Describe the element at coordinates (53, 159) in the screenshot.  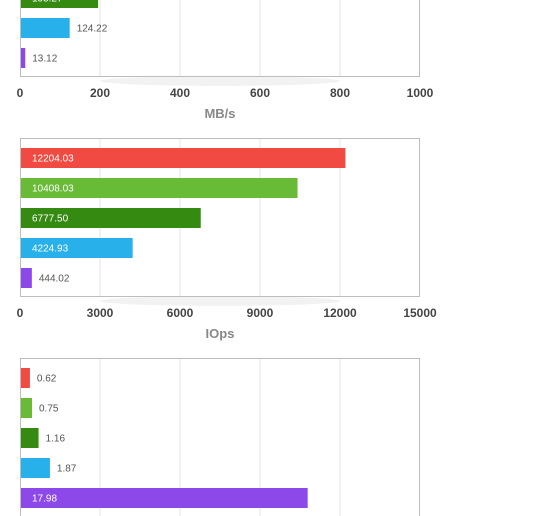
I see `bar-value-label: 12204.03` at that location.